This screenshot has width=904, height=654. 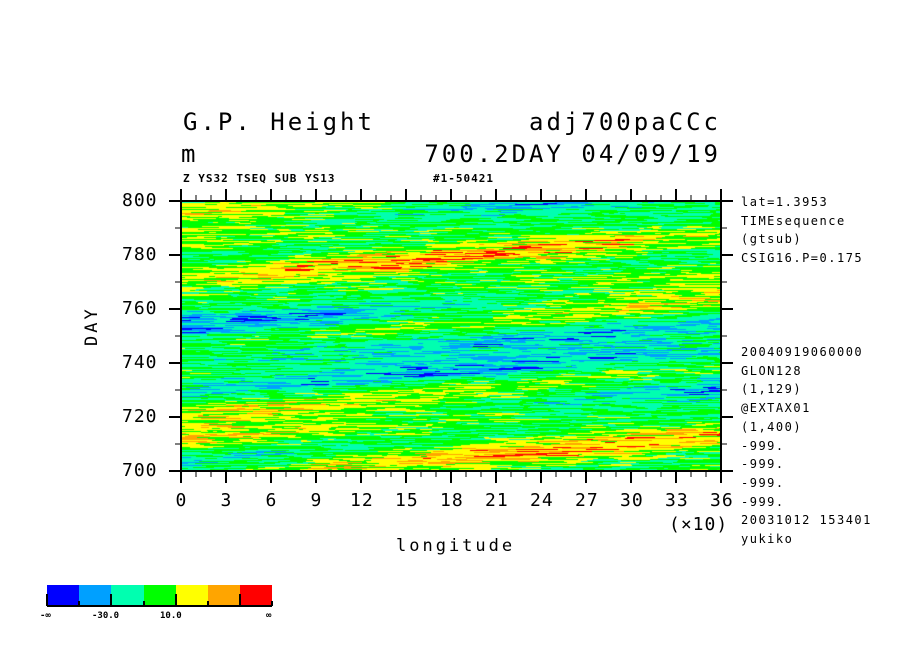 What do you see at coordinates (497, 500) in the screenshot?
I see `x-tick-label: 21` at bounding box center [497, 500].